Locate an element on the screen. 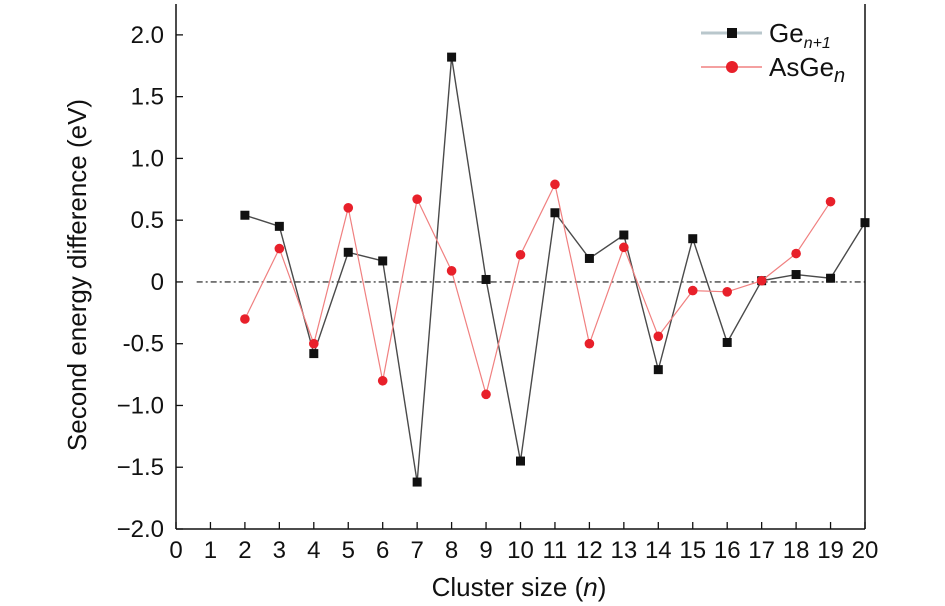  x-tick-label: 1 is located at coordinates (210, 550).